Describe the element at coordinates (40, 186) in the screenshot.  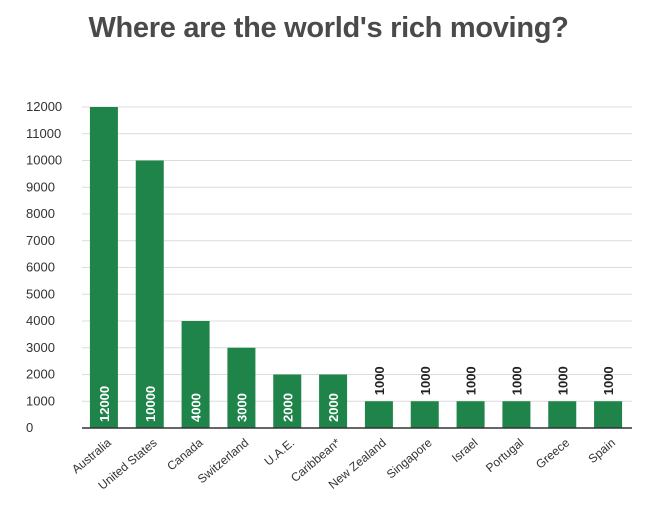
I see `y-tick-label: 9000` at that location.